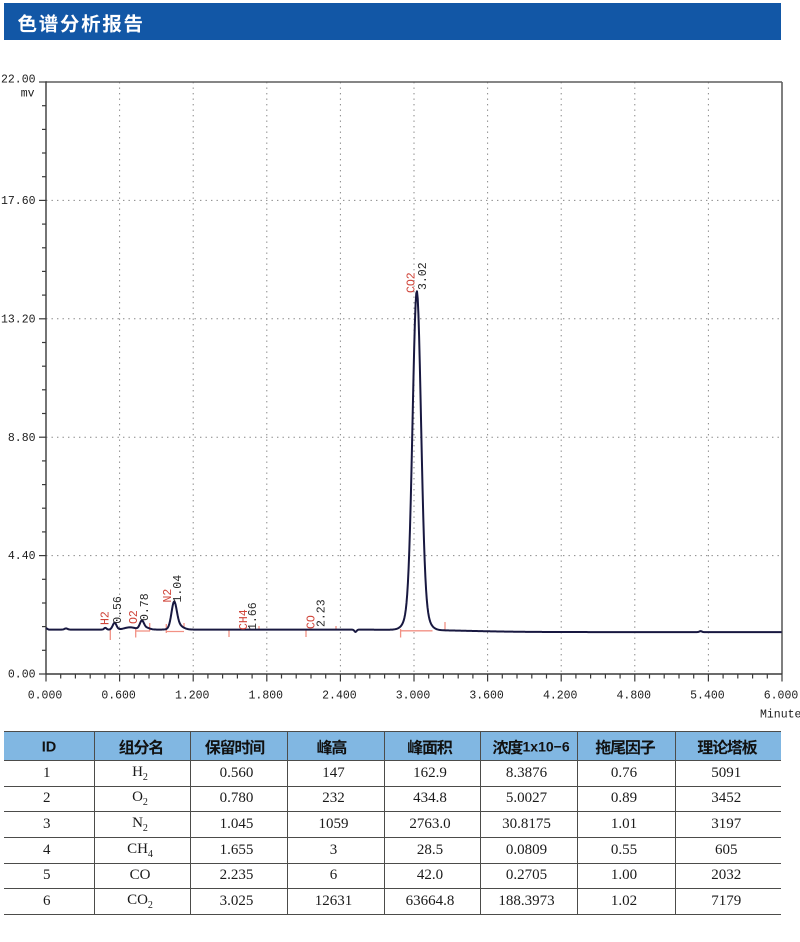  I want to click on svg-text: 0.56, so click(118, 610).